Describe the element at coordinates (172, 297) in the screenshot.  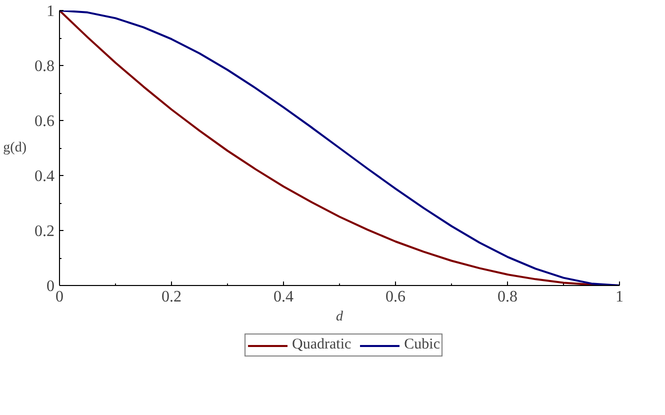
I see `x-tick-label: 0.2` at that location.